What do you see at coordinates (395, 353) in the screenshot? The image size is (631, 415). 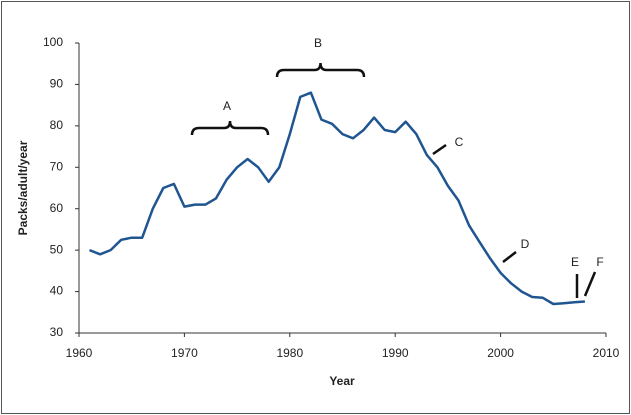 I see `x-tick-label: 1990` at bounding box center [395, 353].